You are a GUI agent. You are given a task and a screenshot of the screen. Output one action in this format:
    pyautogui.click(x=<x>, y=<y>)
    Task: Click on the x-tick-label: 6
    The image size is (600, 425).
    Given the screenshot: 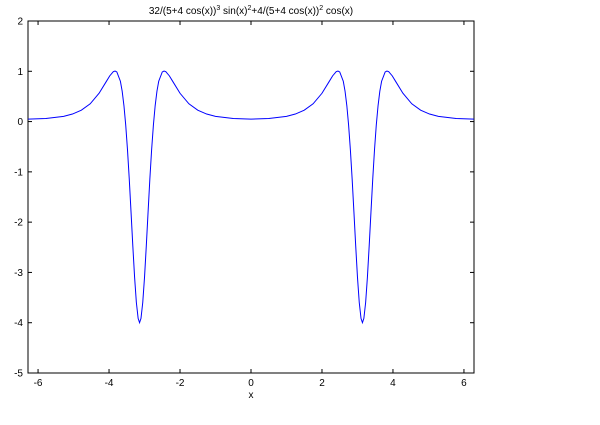 What is the action you would take?
    pyautogui.click(x=464, y=383)
    